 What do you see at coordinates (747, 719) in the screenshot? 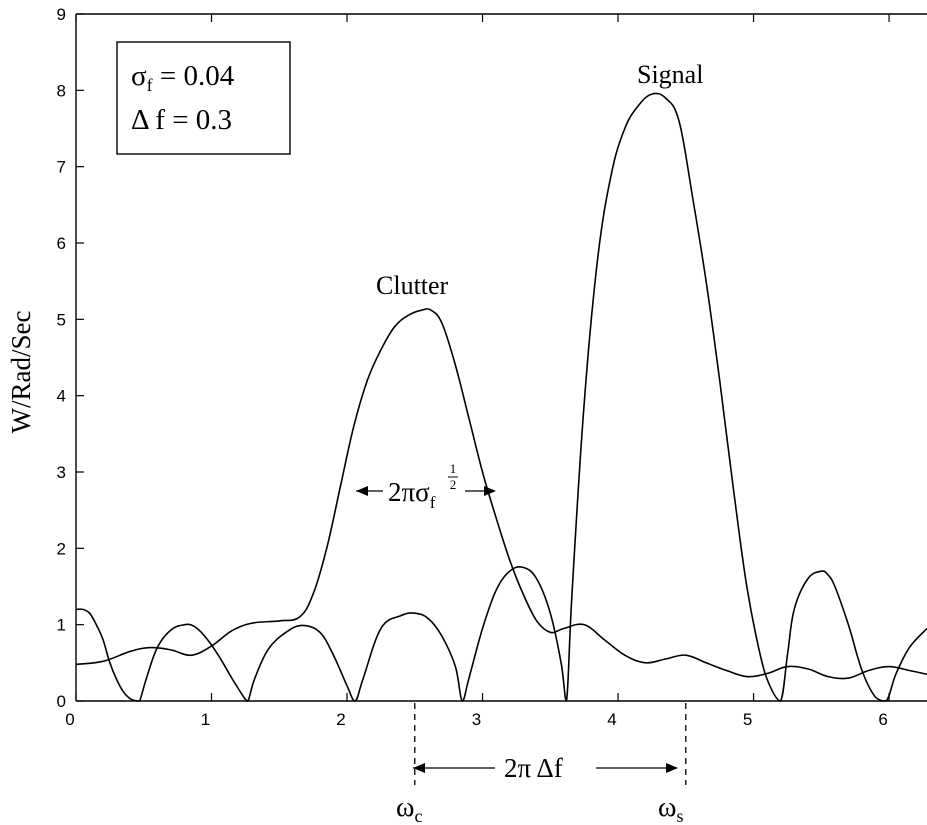
I see `x-tick-label: 5` at bounding box center [747, 719].